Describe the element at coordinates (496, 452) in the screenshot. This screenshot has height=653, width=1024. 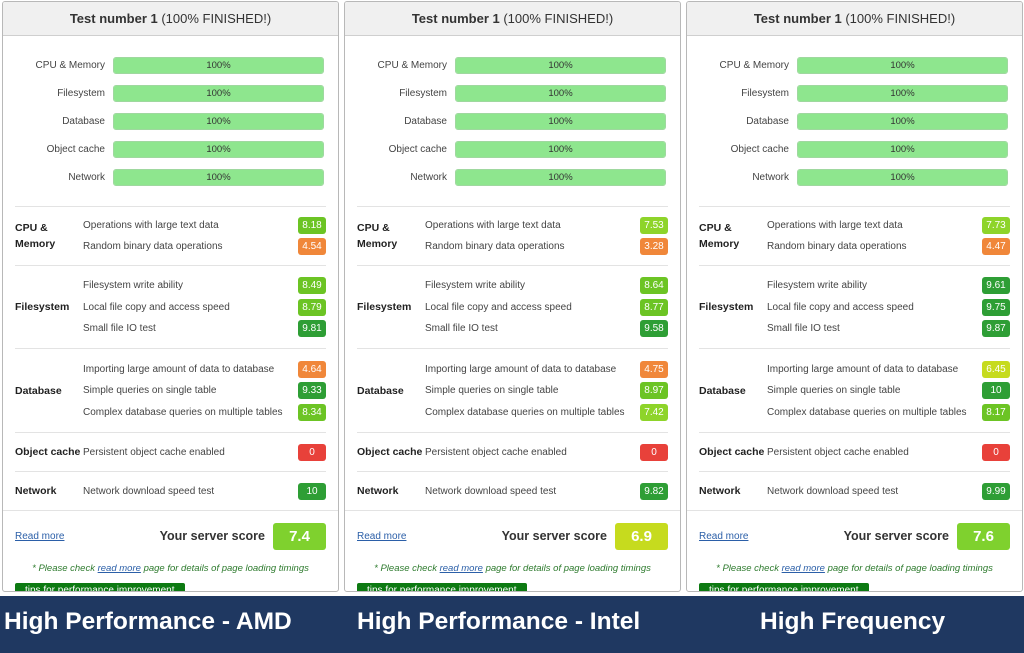
I see `score-item-label: Persistent object cache enabled` at that location.